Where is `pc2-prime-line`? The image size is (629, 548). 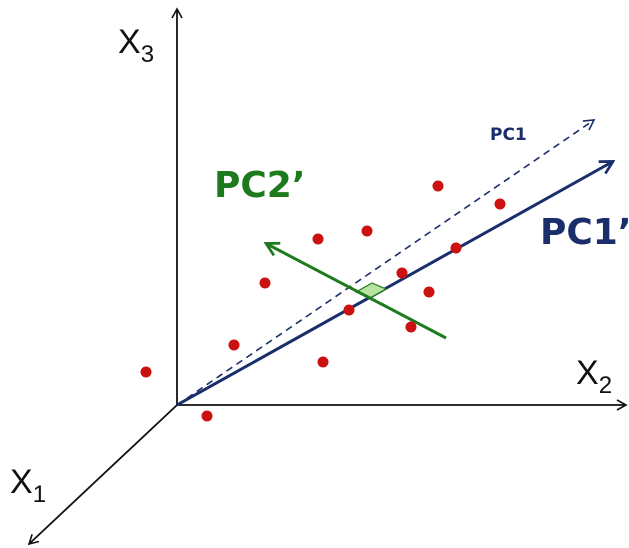 pc2-prime-line is located at coordinates (357, 292).